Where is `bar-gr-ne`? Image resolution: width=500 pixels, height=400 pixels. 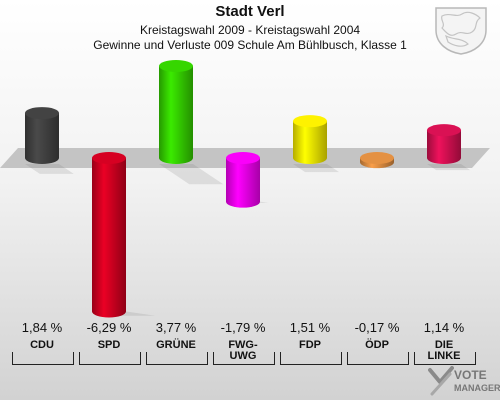 bar-gr-ne is located at coordinates (176, 112).